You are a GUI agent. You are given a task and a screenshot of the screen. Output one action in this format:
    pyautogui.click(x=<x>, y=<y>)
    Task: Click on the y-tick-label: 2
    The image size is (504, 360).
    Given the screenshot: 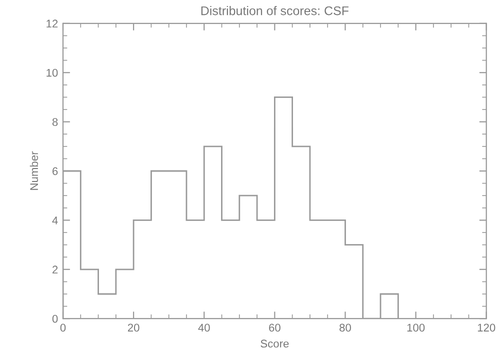 What is the action you would take?
    pyautogui.click(x=55, y=270)
    